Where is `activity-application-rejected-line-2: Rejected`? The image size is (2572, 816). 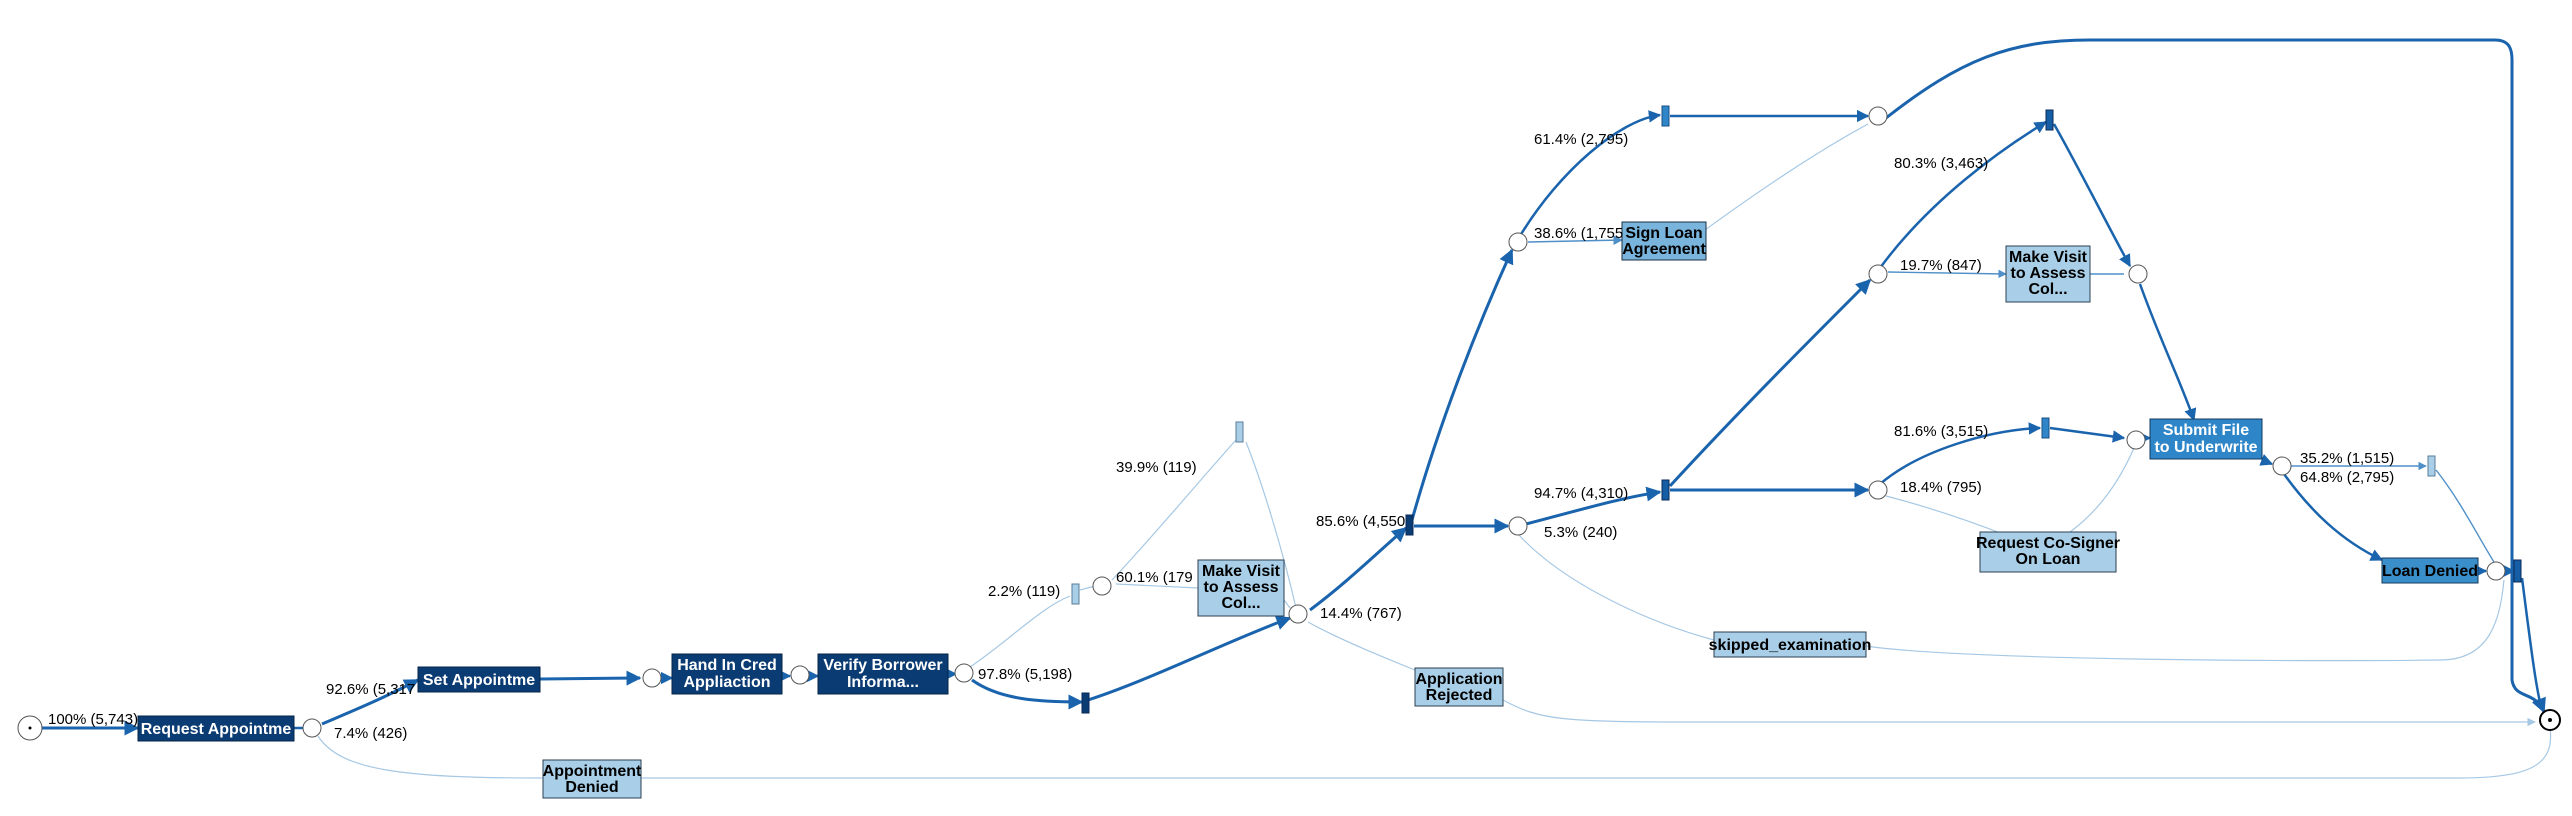
activity-application-rejected-line-2: Rejected is located at coordinates (1459, 695).